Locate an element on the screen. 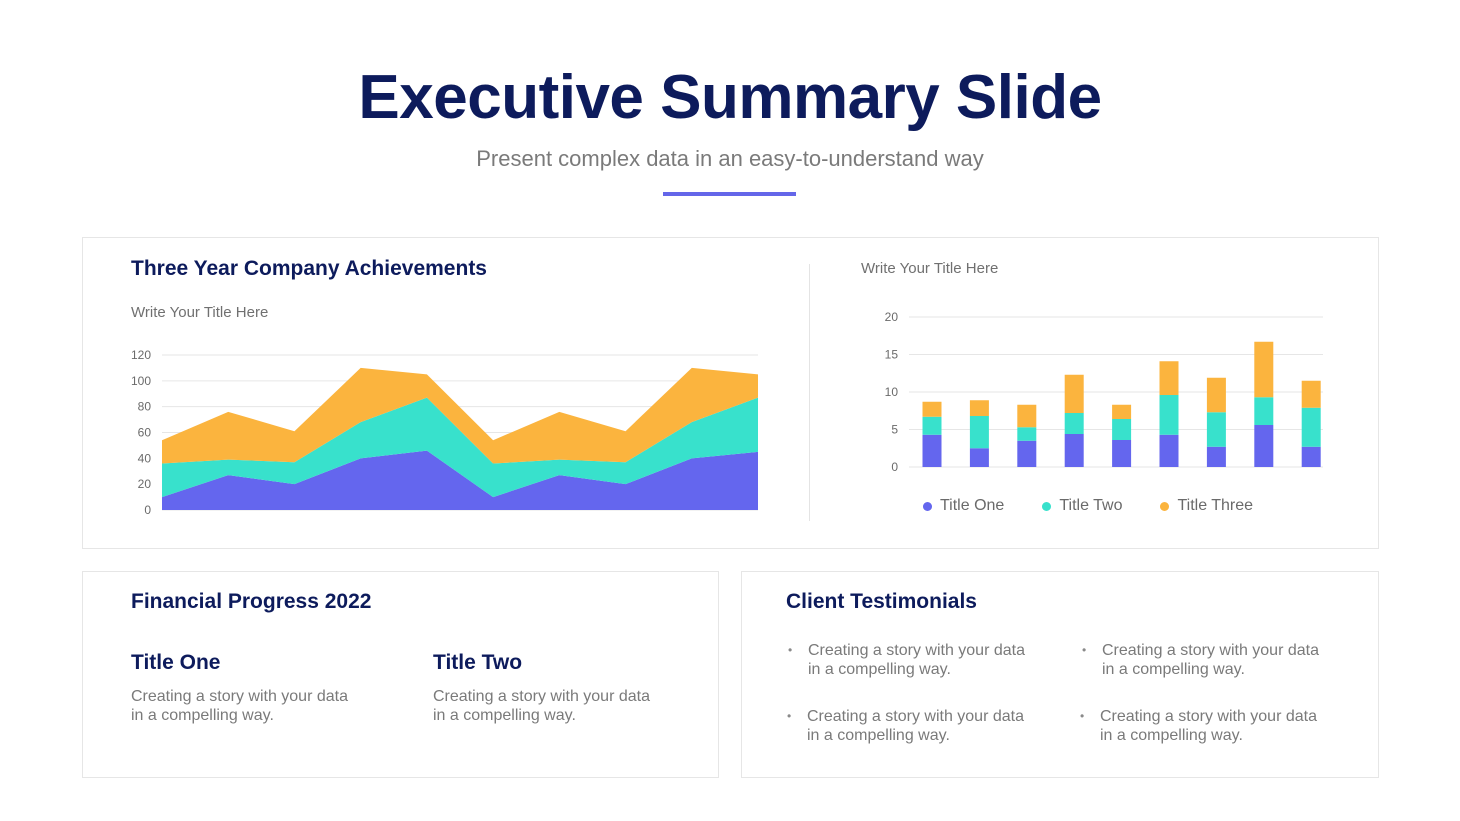  stacked-bar-chart: 0 5 10 15 20 is located at coordinates (1104, 392).